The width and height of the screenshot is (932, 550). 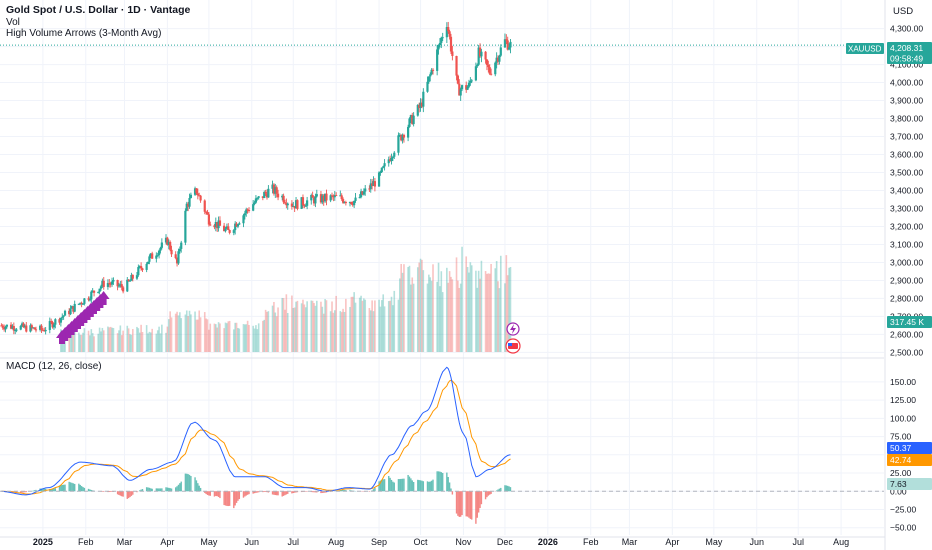 I want to click on time-tick-label: Jul, so click(x=294, y=542).